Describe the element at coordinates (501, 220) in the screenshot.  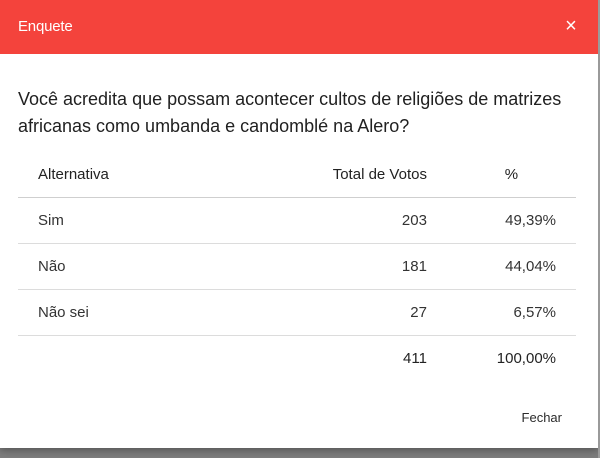
I see `row-percent: 49,39%` at that location.